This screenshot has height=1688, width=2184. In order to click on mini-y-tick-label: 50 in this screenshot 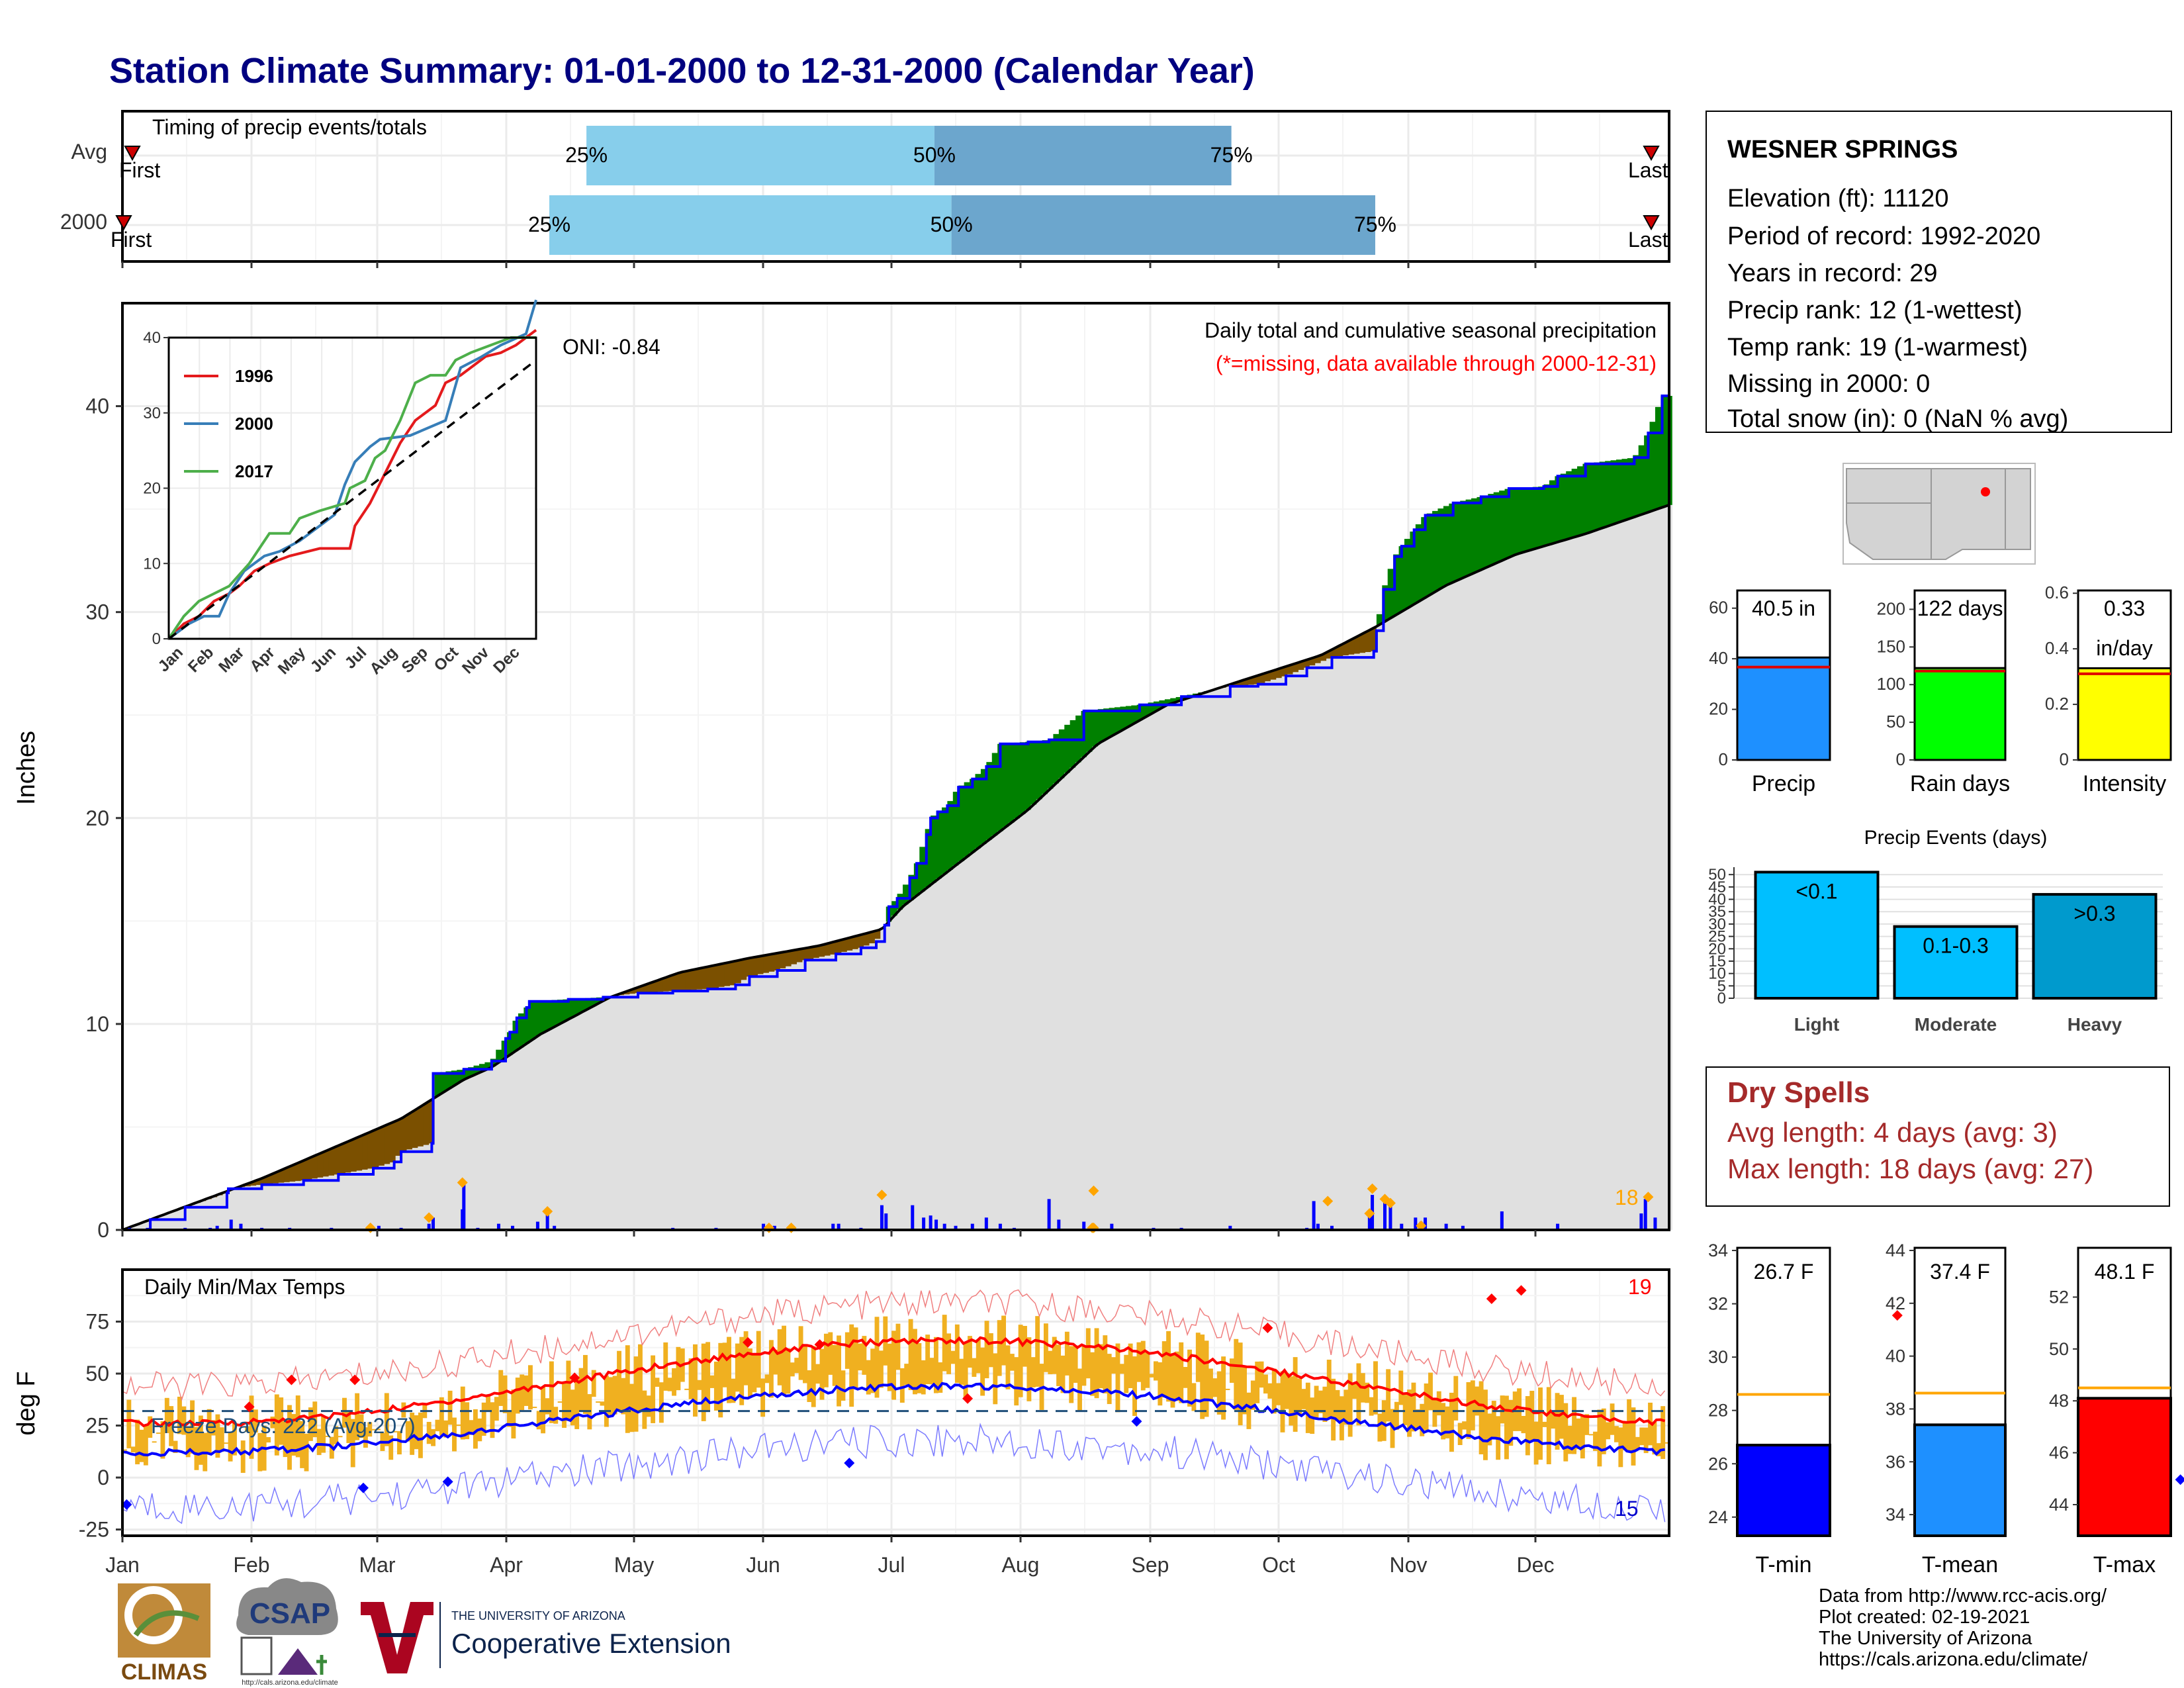, I will do `click(1895, 721)`.